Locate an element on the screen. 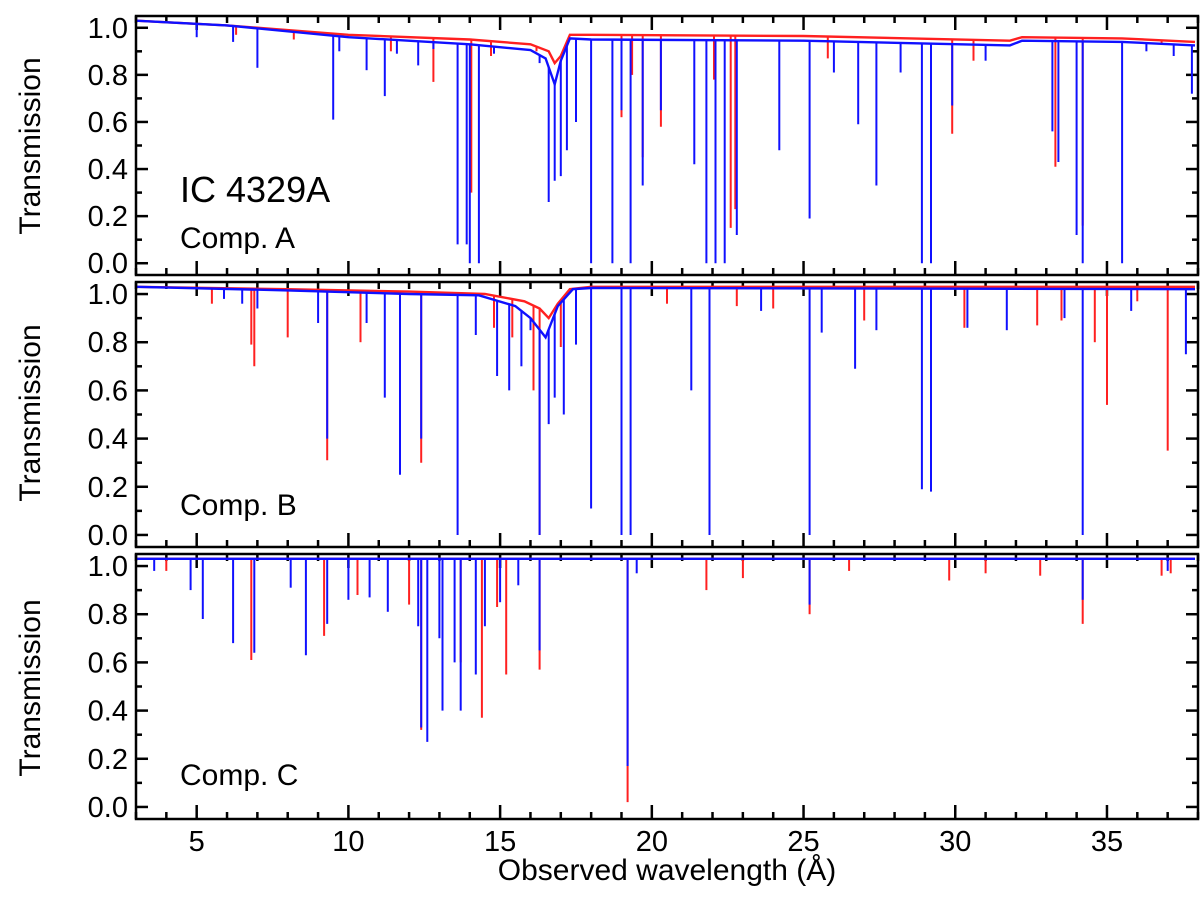  panel-0-ytick-label-1: 0.2 is located at coordinates (108, 217).